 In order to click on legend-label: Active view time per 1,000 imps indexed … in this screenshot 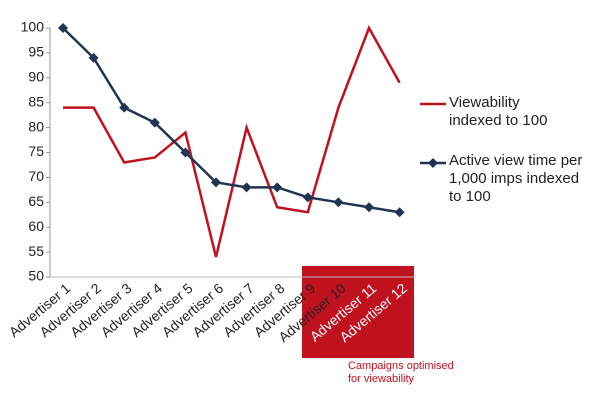, I will do `click(516, 178)`.